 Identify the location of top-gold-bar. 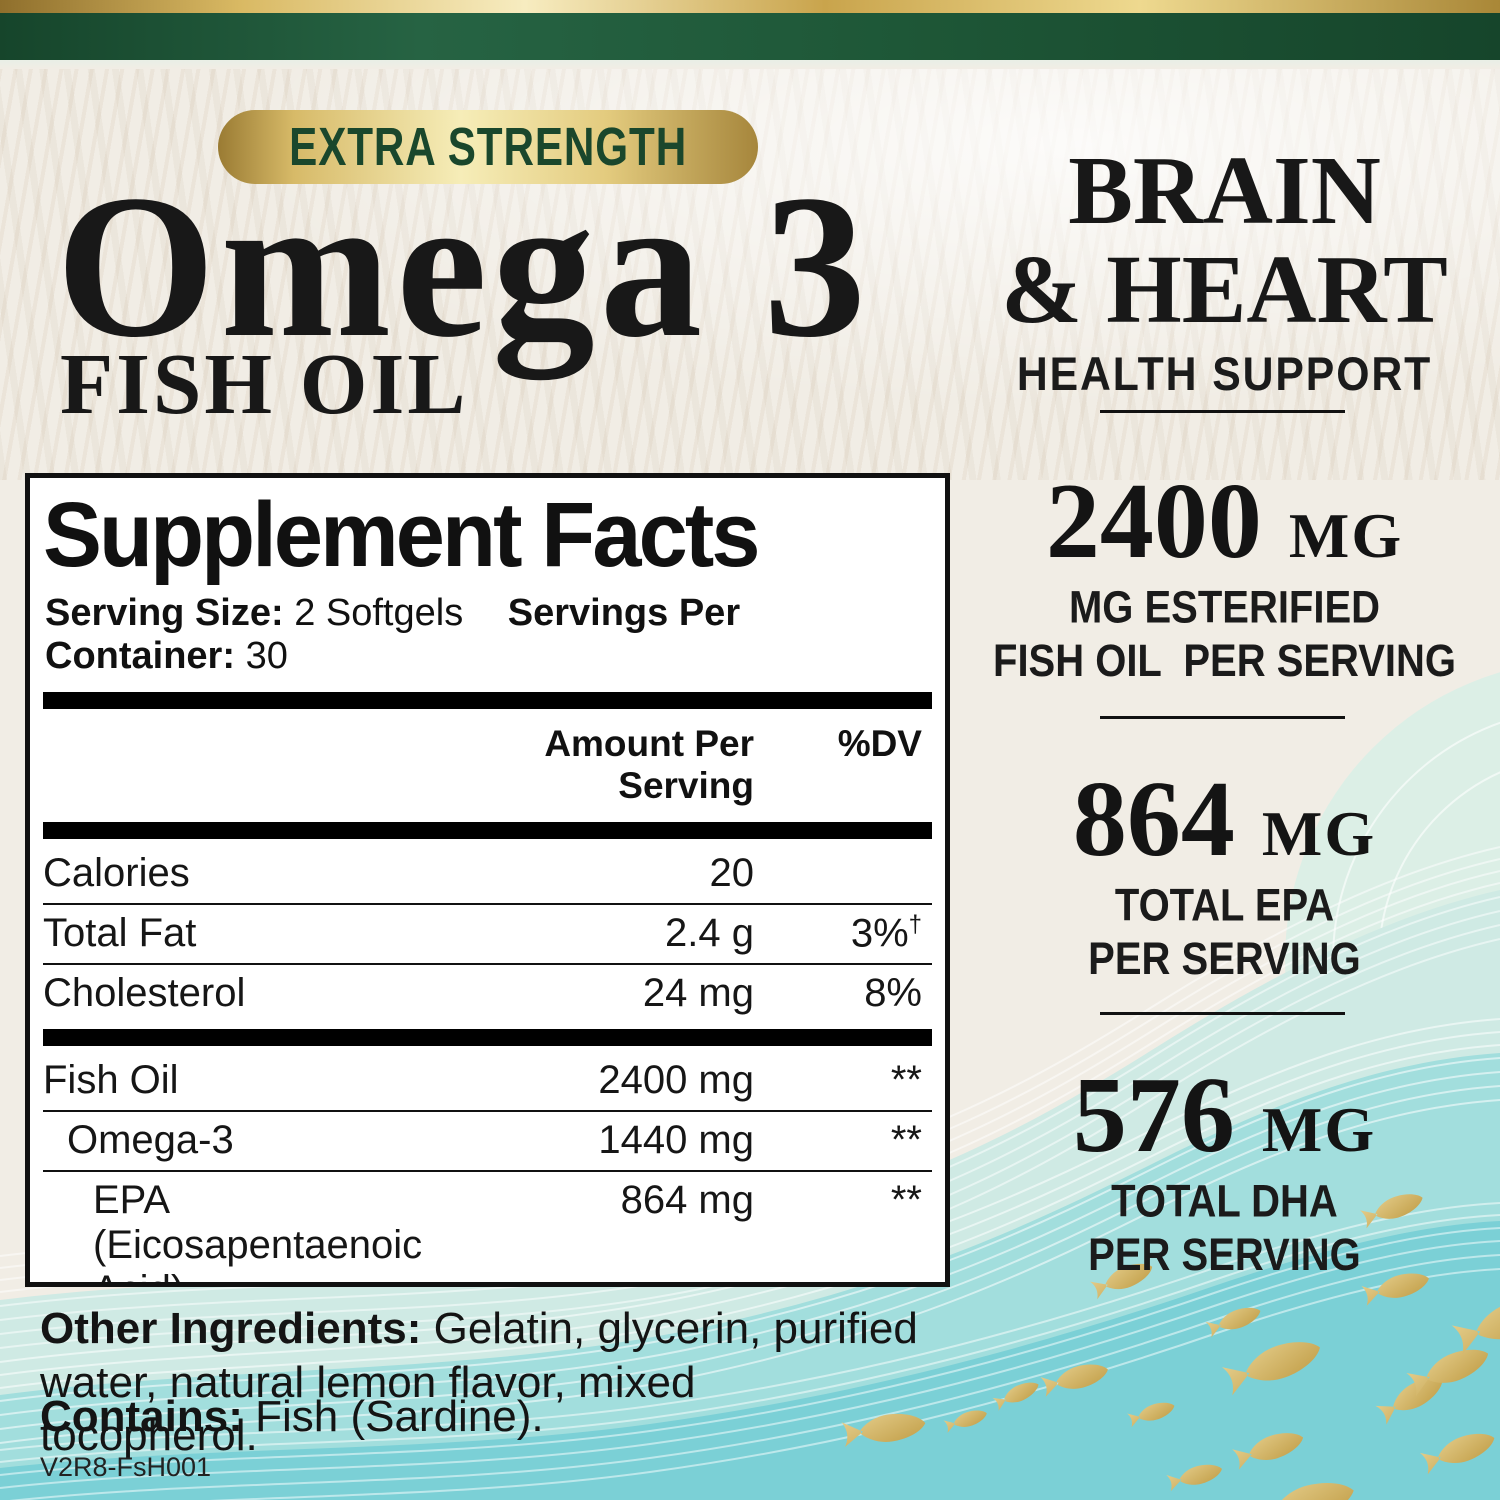
(750, 6).